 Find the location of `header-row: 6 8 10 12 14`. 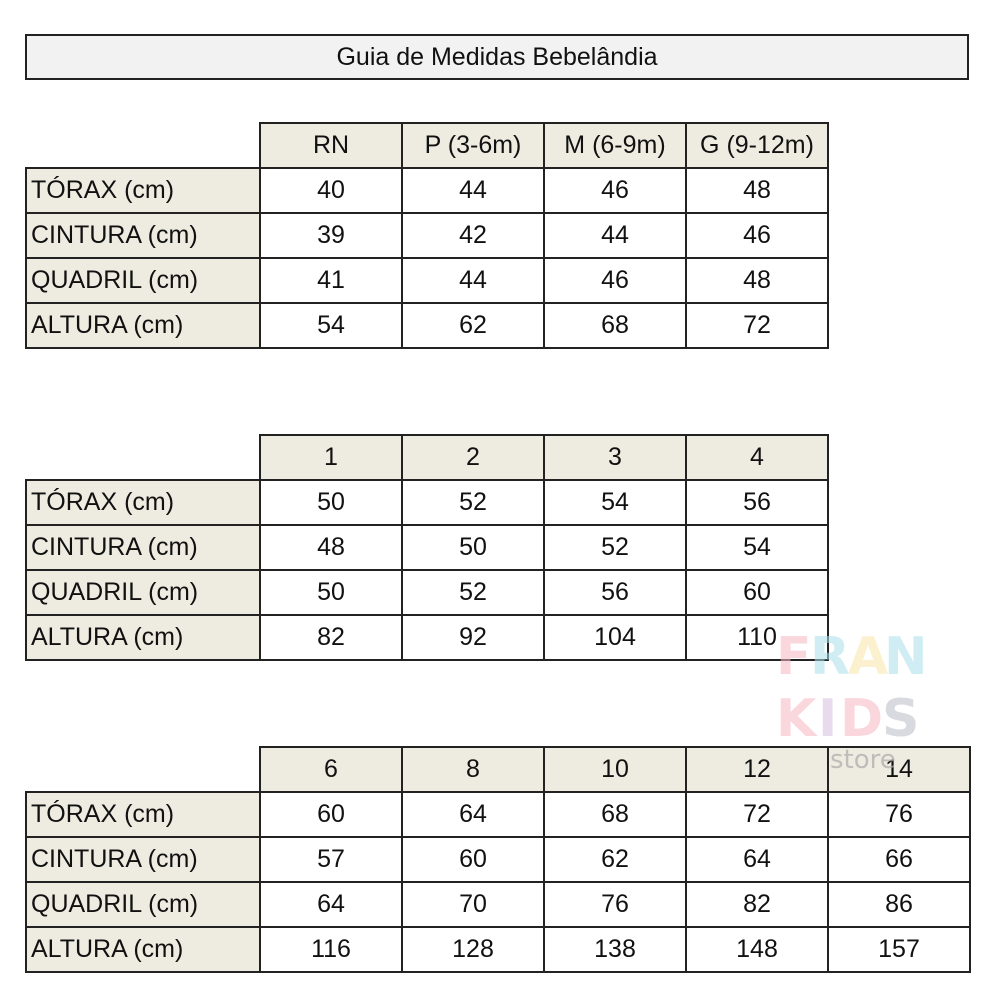

header-row: 6 8 10 12 14 is located at coordinates (498, 769).